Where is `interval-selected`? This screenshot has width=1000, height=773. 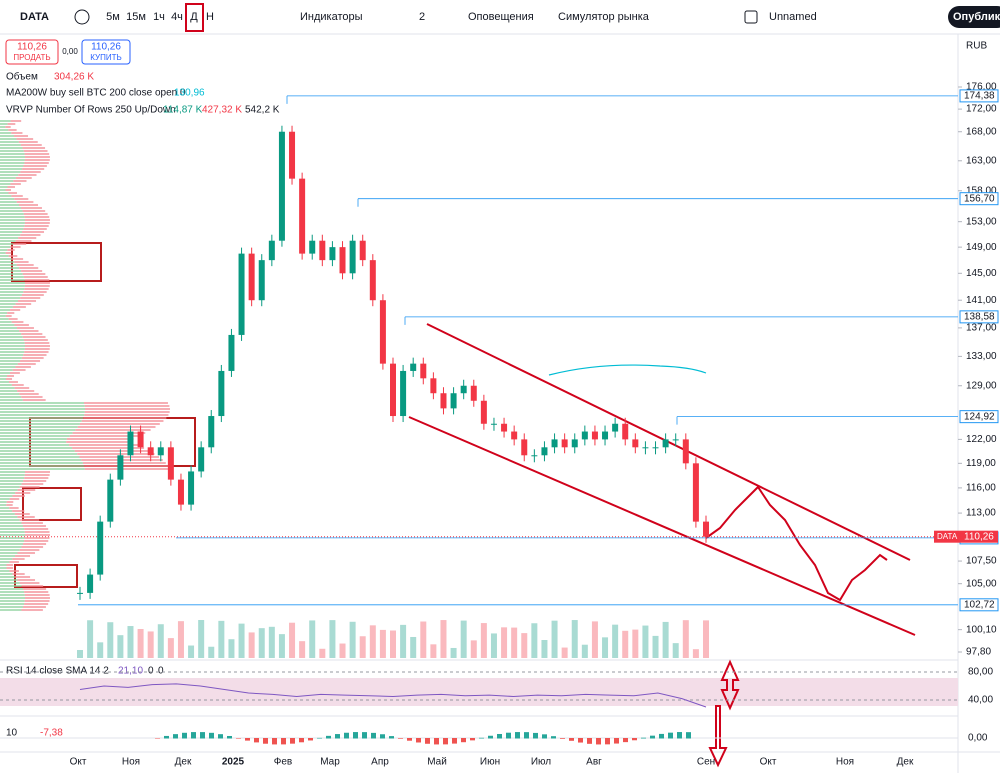 interval-selected is located at coordinates (194, 17).